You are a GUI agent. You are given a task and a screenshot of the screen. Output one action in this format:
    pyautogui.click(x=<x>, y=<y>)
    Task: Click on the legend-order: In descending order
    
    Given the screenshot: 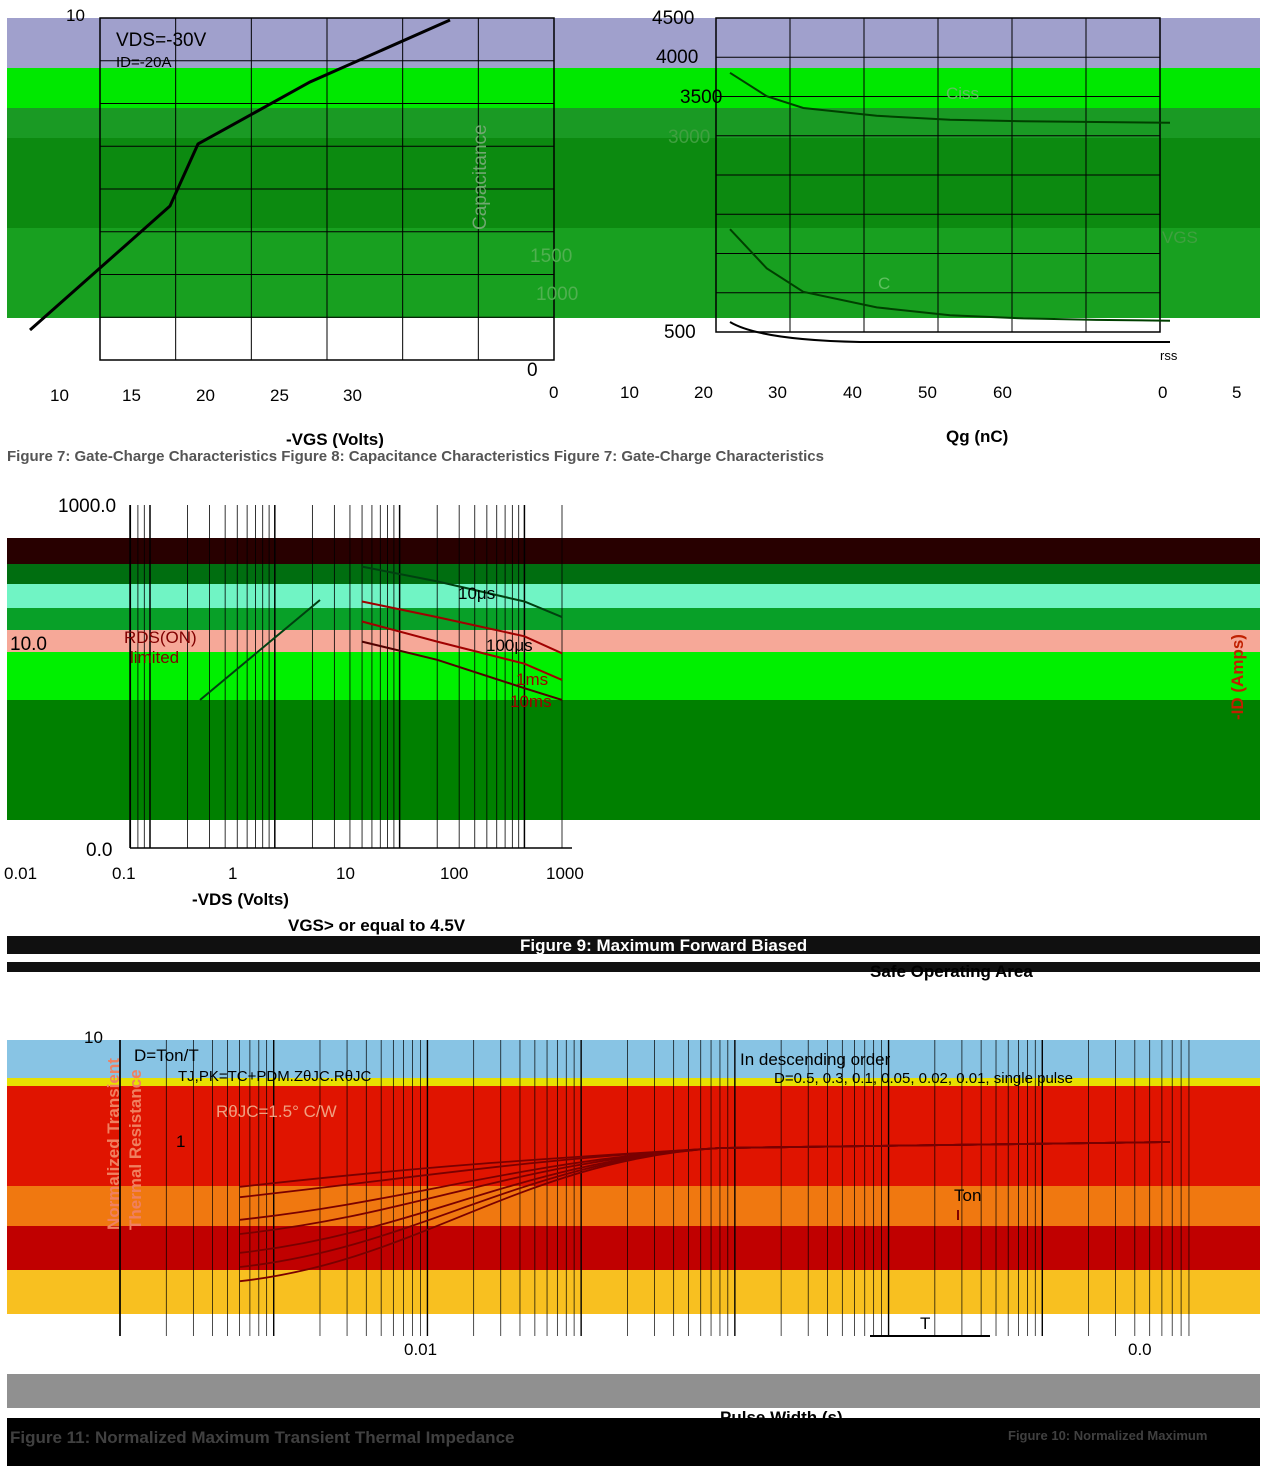 What is the action you would take?
    pyautogui.click(x=815, y=1059)
    